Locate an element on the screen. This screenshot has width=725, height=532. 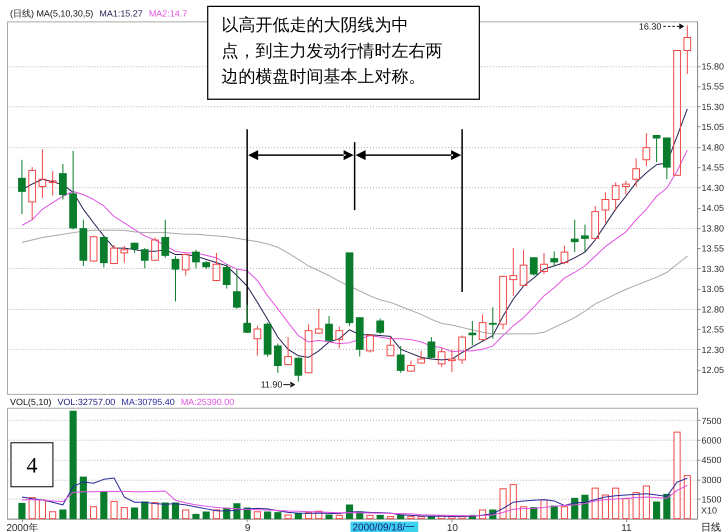
y-tick-label: 13.80 is located at coordinates (713, 228).